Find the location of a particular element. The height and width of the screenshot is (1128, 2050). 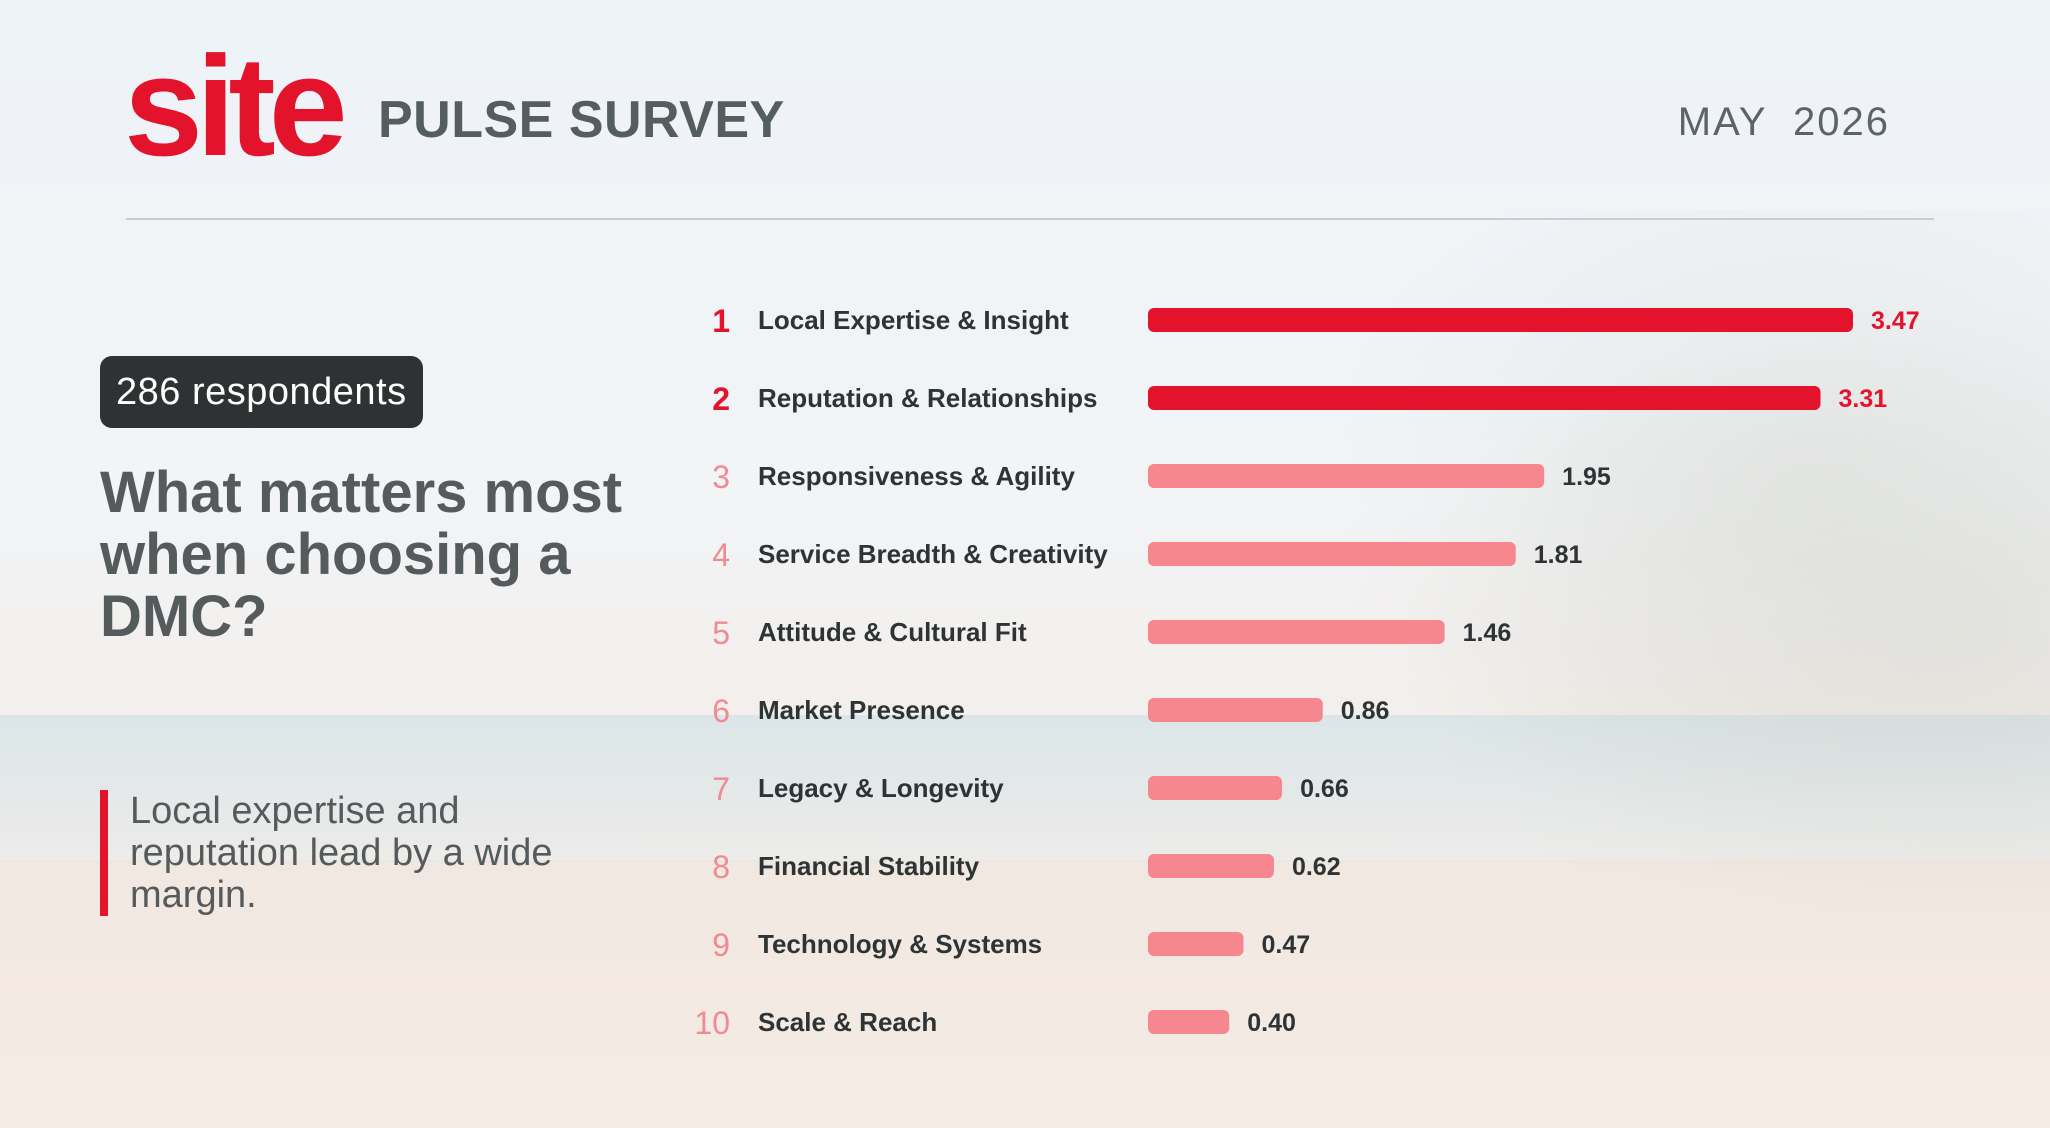

value-label: 1.46 is located at coordinates (1487, 633).